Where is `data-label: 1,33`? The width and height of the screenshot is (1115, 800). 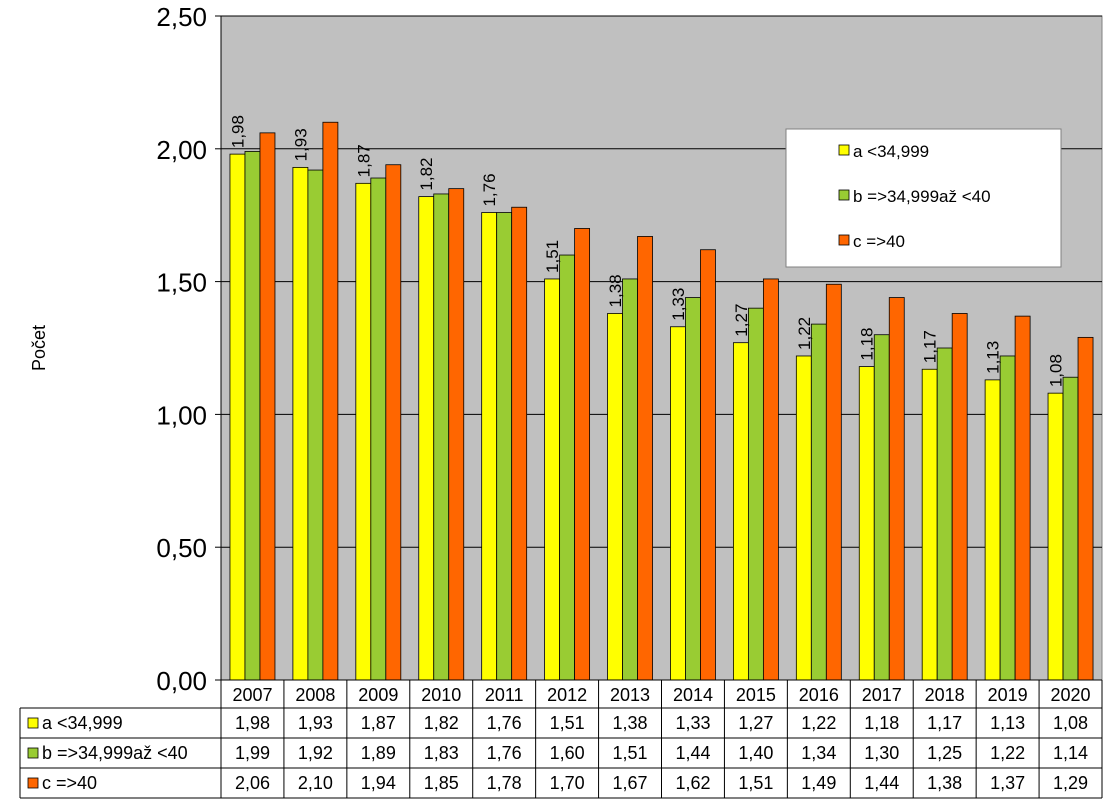
data-label: 1,33 is located at coordinates (678, 304).